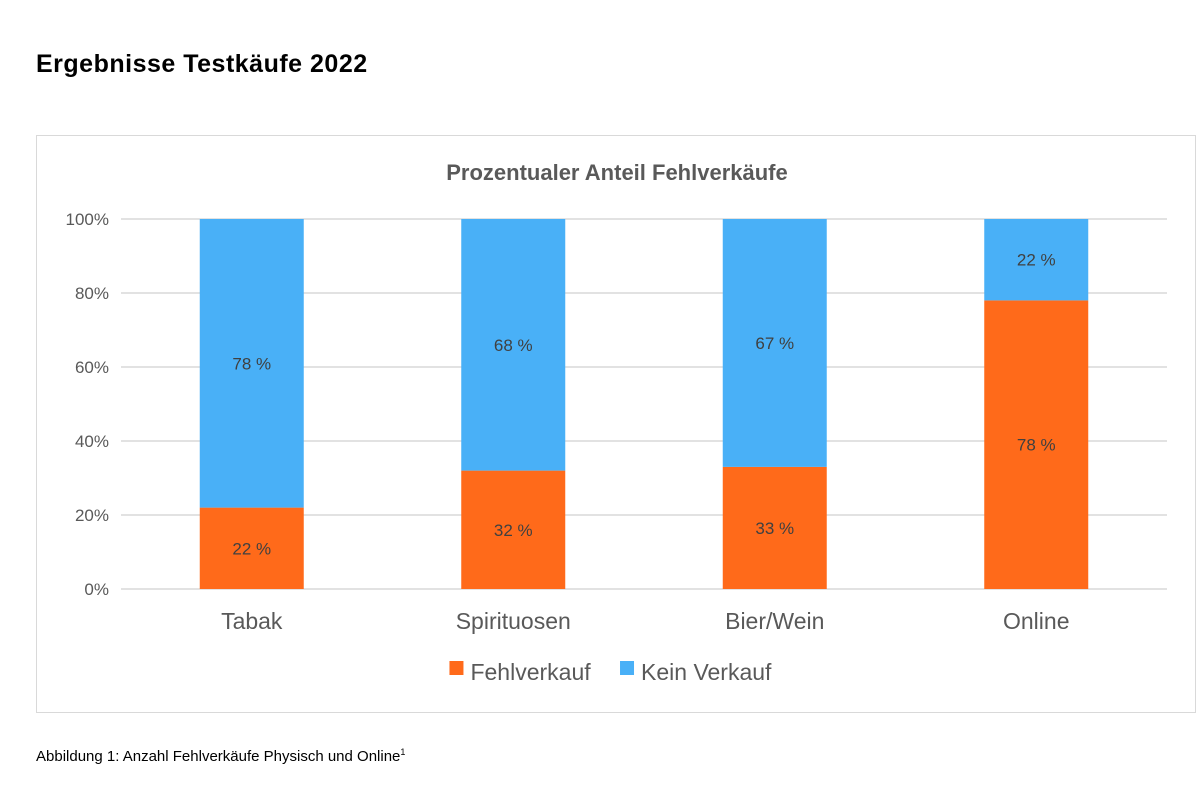  I want to click on y-tick-label: 40%, so click(92, 441).